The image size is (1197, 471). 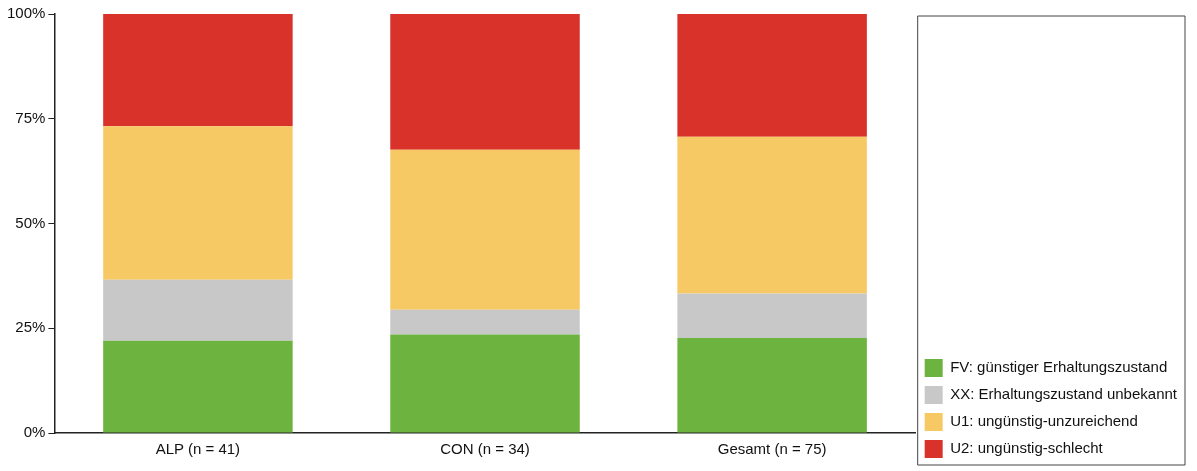 What do you see at coordinates (485, 449) in the screenshot?
I see `x-tick-label: CON (n = 34)` at bounding box center [485, 449].